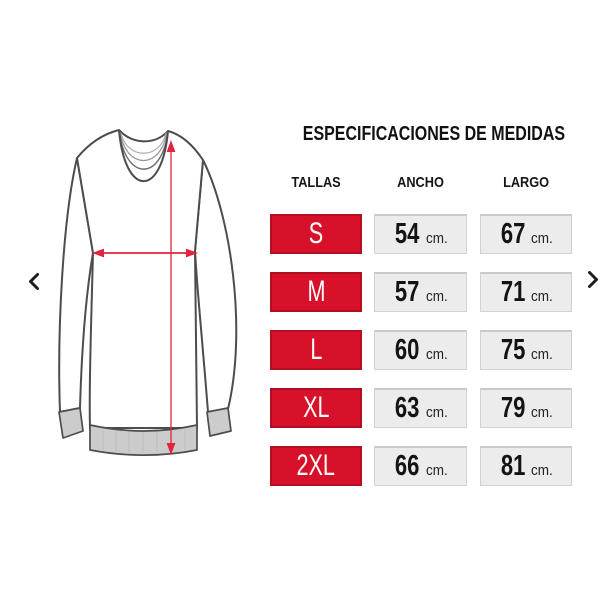  Describe the element at coordinates (513, 350) in the screenshot. I see `largo-value: 75` at that location.